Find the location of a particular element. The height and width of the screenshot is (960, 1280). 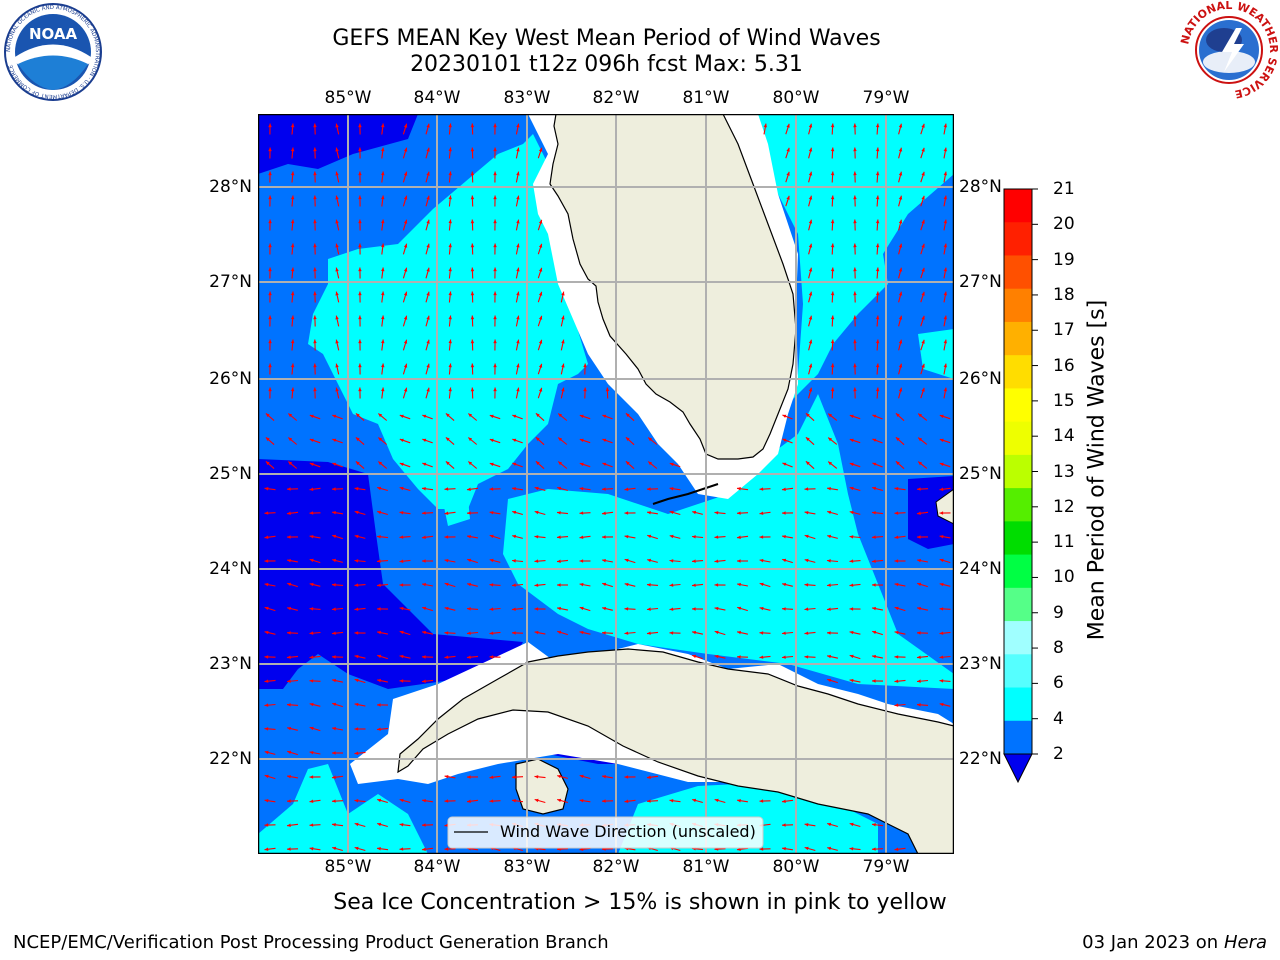

lat-label: 24°N is located at coordinates (230, 569).